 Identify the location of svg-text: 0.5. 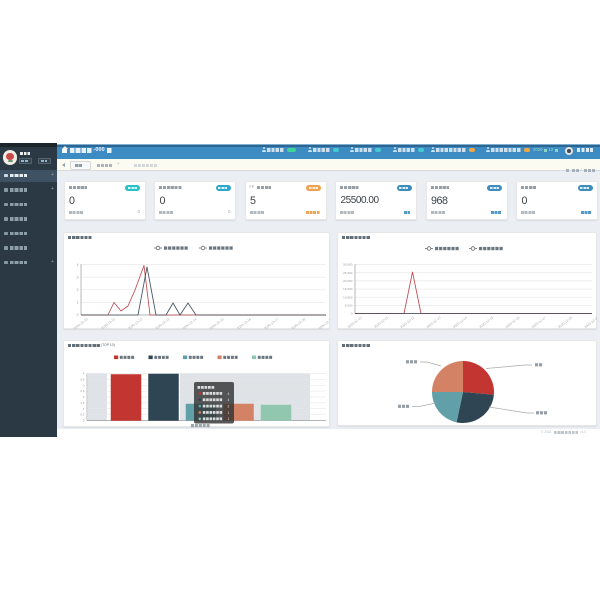
(82, 415).